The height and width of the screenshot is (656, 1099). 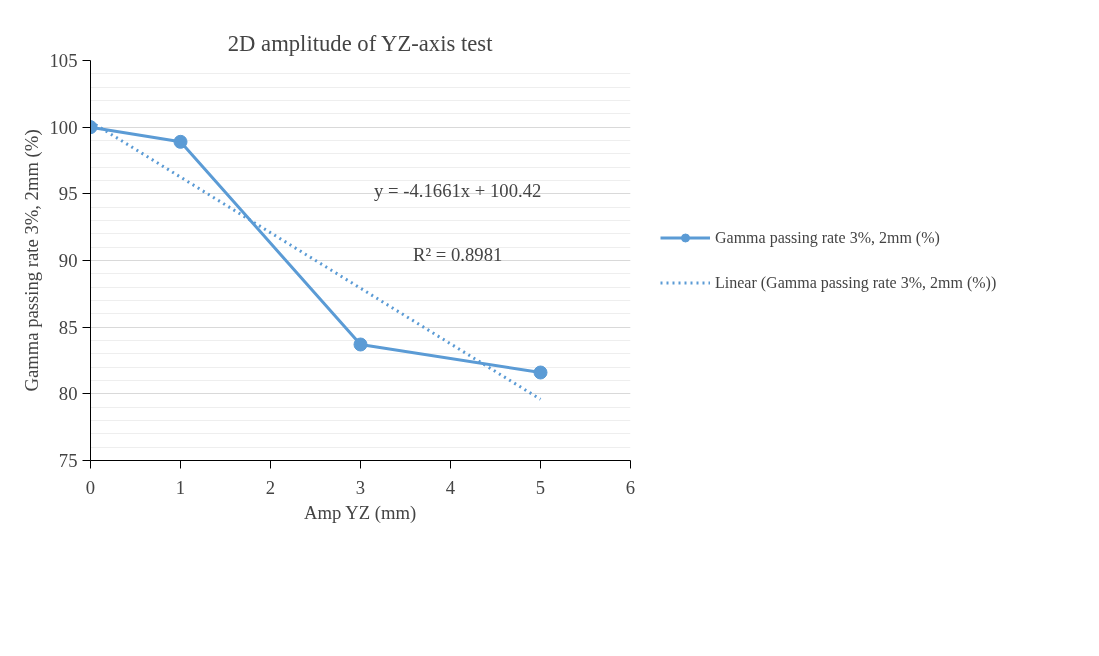 I want to click on x-tick-label: 0, so click(x=90, y=487).